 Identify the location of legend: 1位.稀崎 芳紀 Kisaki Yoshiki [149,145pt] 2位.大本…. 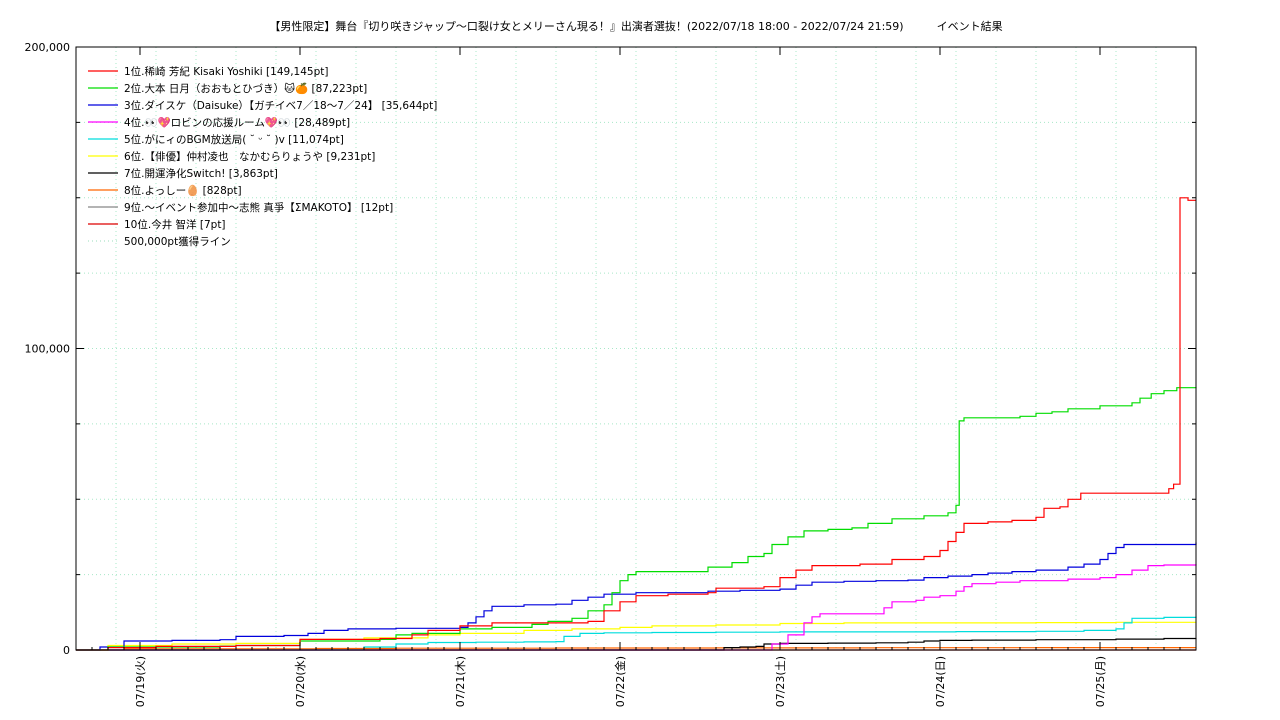
(262, 156).